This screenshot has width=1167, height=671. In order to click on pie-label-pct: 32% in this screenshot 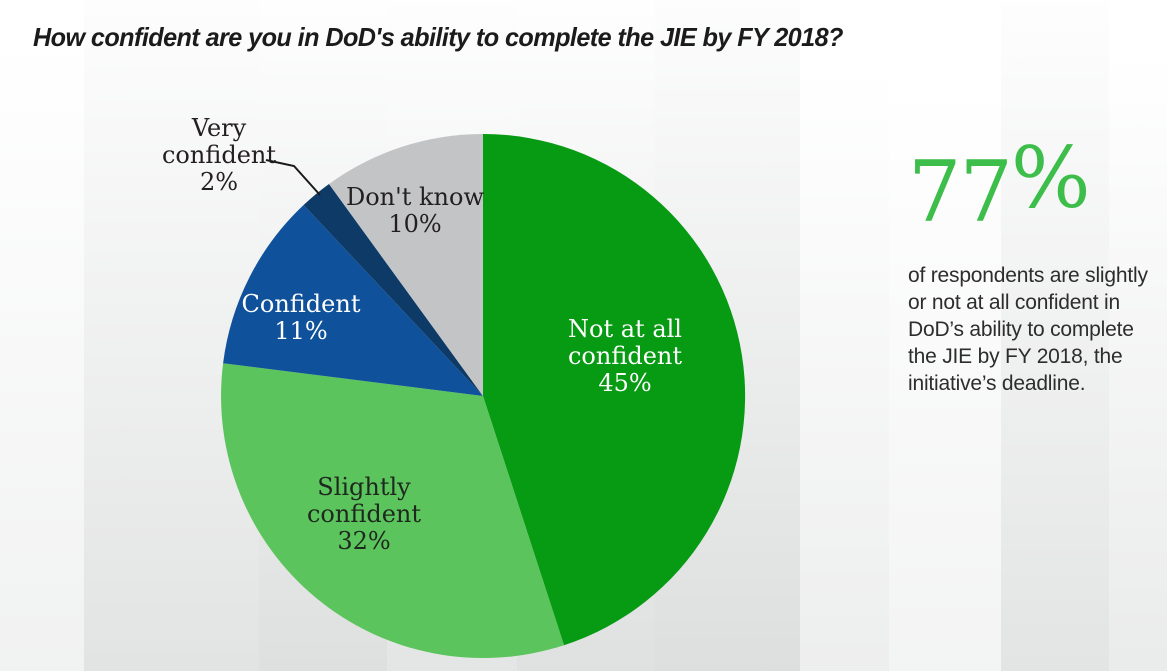, I will do `click(364, 541)`.